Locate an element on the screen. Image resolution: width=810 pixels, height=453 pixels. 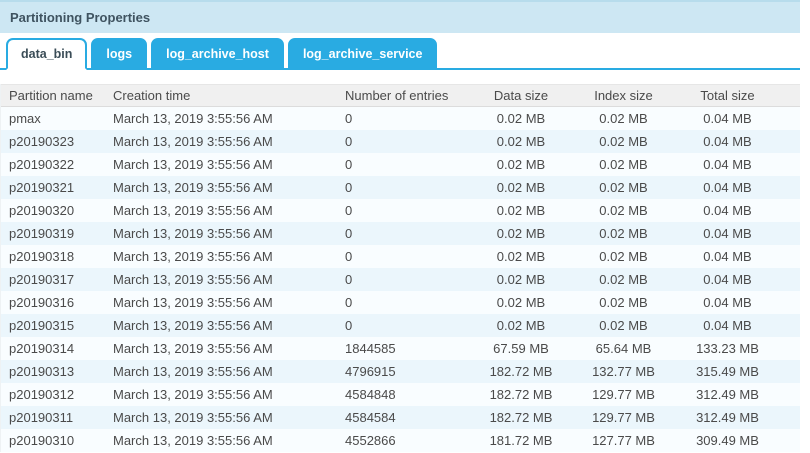
cell-partition-name: p20190316 is located at coordinates (42, 302).